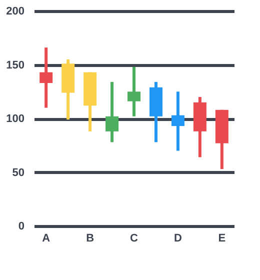 This screenshot has height=280, width=260. What do you see at coordinates (21, 226) in the screenshot?
I see `y-tick-label: 0` at bounding box center [21, 226].